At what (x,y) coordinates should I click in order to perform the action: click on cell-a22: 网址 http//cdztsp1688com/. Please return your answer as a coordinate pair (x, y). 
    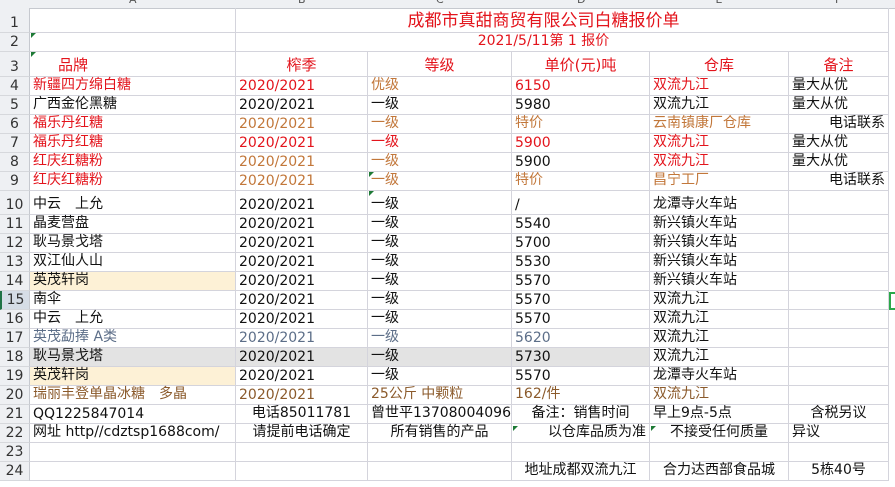
    Looking at the image, I should click on (133, 433).